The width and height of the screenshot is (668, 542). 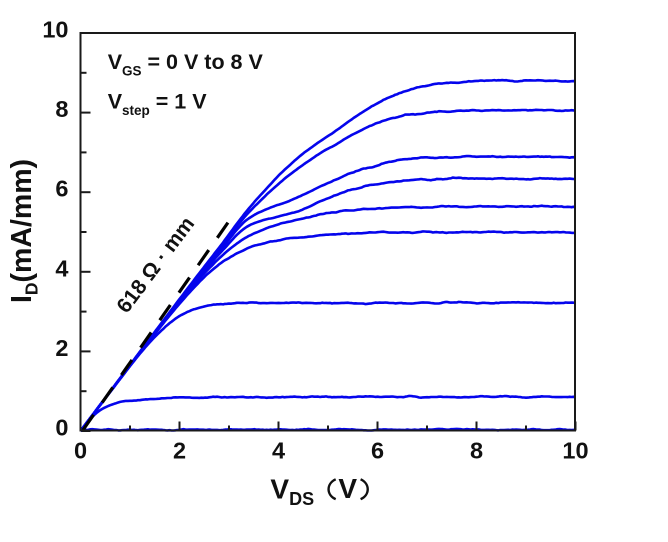 I want to click on svg-text: V, so click(x=347, y=488).